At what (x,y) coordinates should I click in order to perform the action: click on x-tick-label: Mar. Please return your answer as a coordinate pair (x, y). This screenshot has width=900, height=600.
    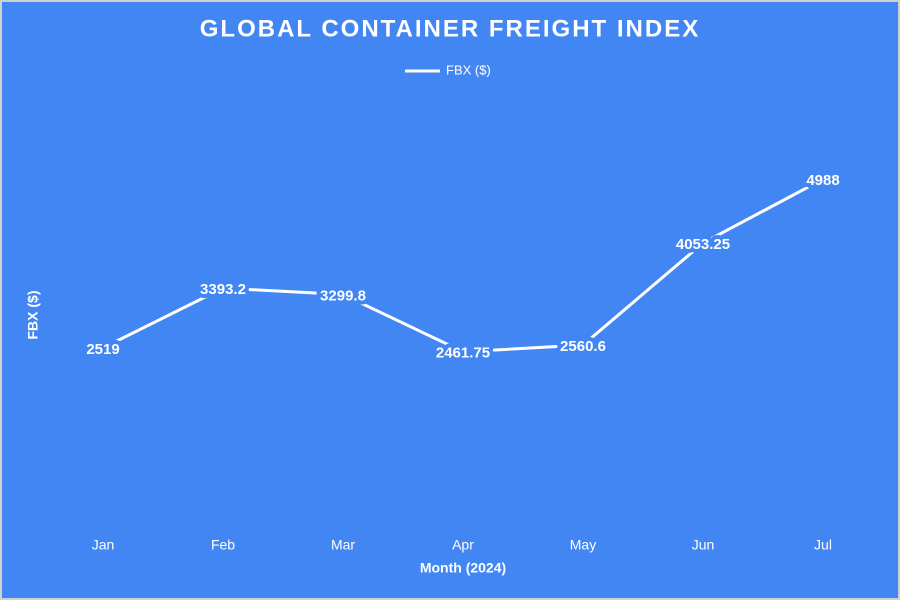
    Looking at the image, I should click on (343, 545).